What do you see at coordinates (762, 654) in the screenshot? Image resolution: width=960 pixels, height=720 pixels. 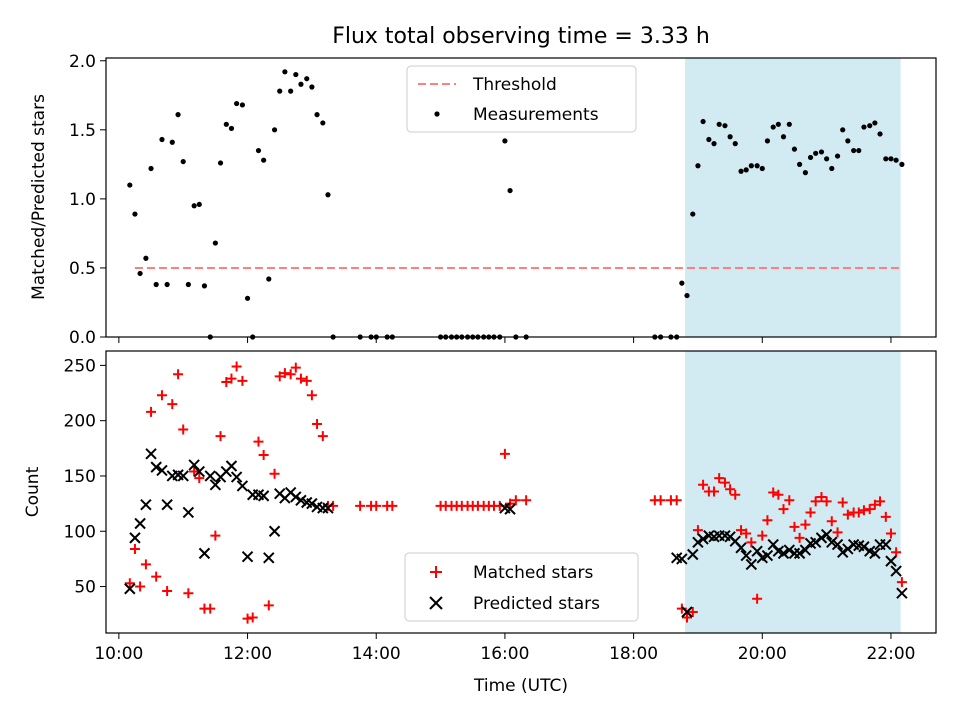 I see `x-tick-label: 20:00` at bounding box center [762, 654].